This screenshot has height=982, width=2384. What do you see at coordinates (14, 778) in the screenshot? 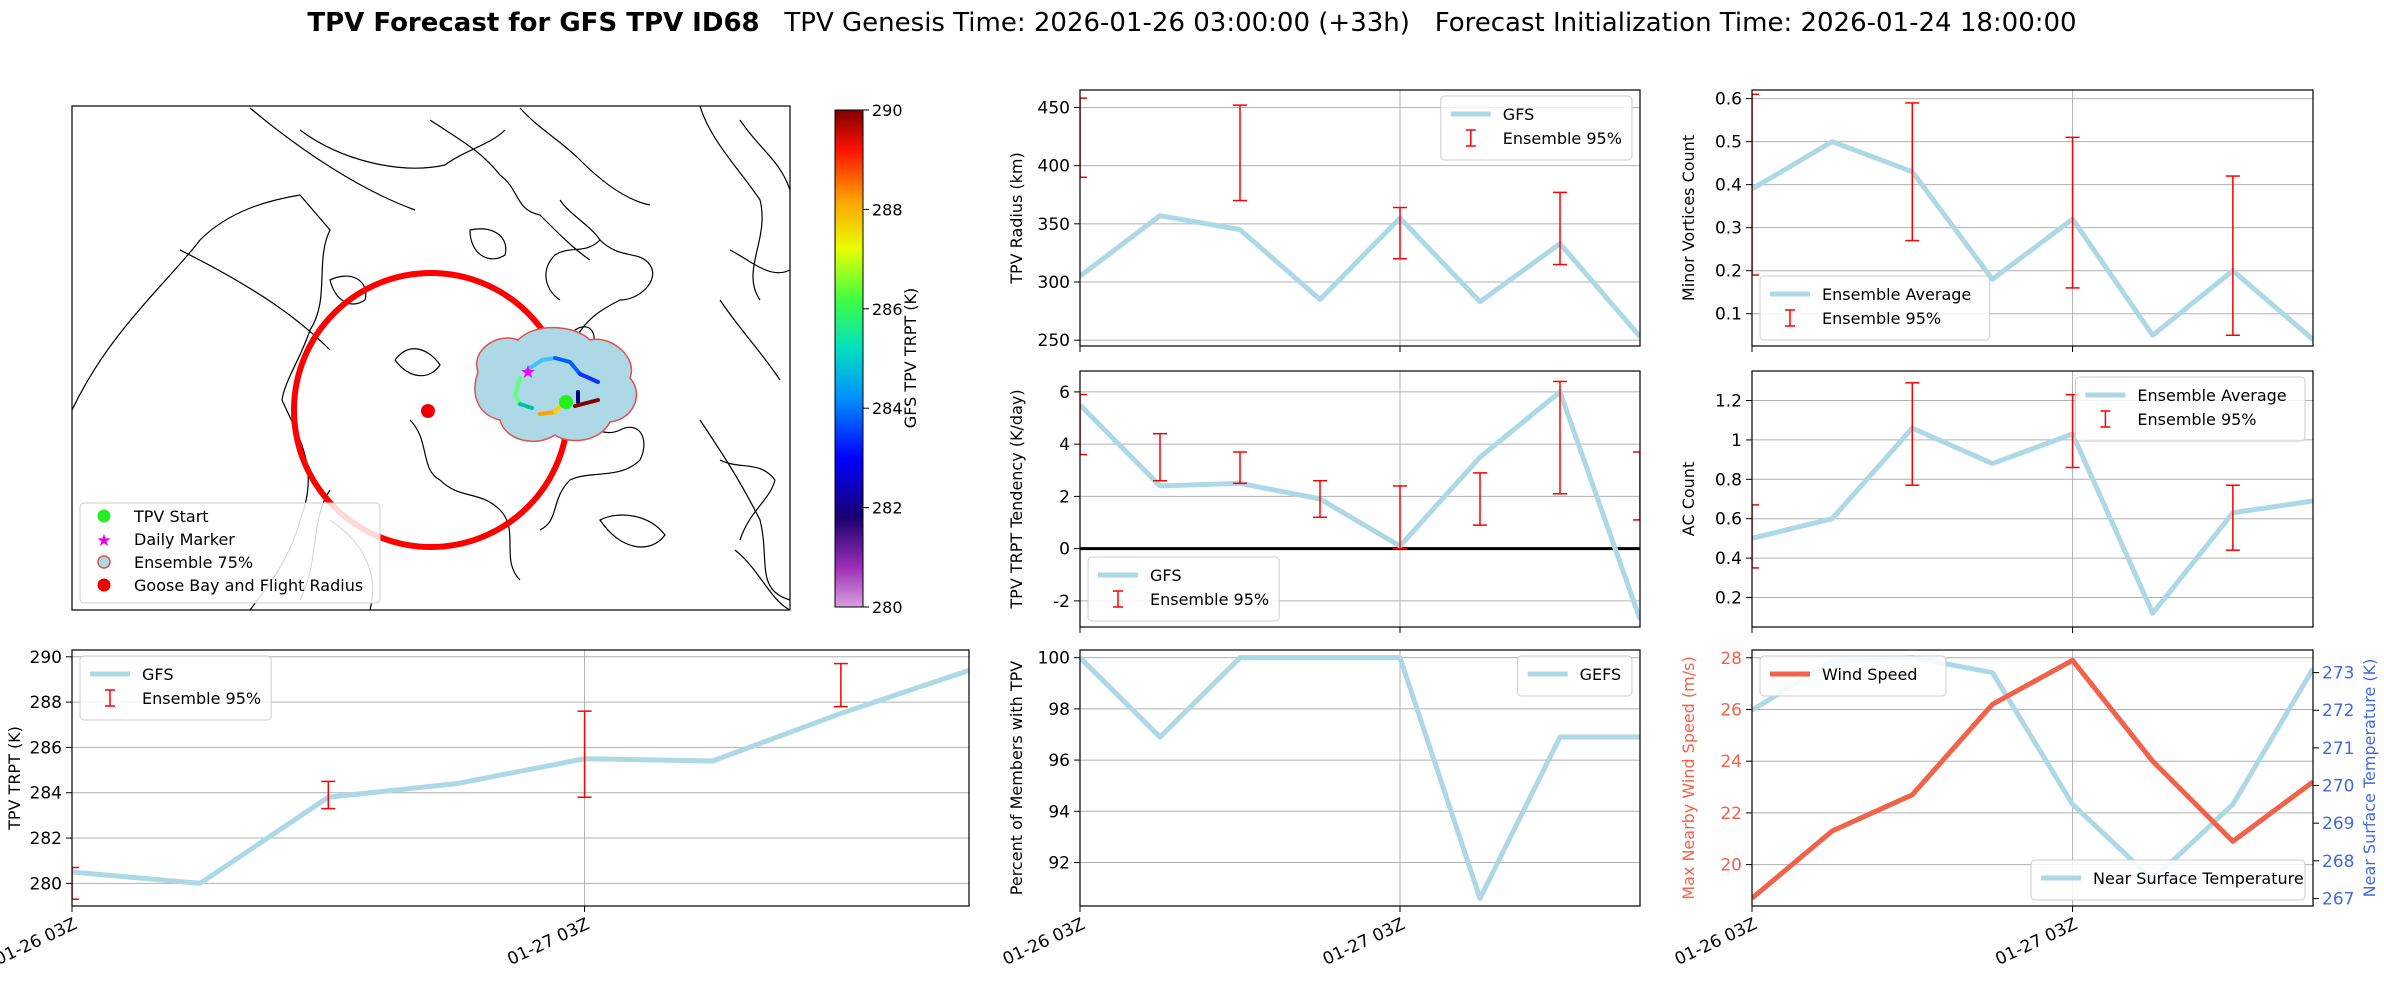
I see `yaxis-label: TPV TRPT (K)` at bounding box center [14, 778].